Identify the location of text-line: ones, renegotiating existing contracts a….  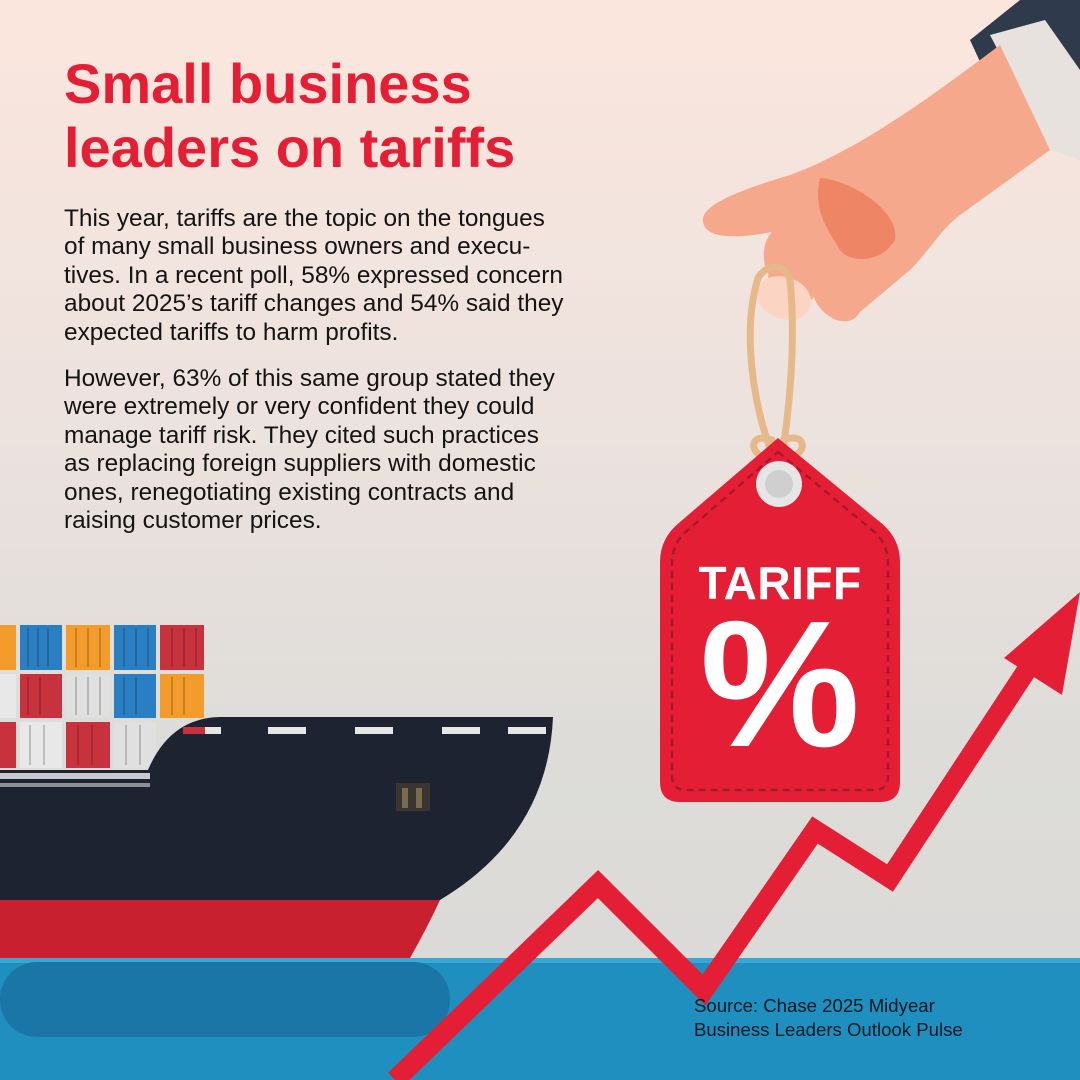
(289, 492).